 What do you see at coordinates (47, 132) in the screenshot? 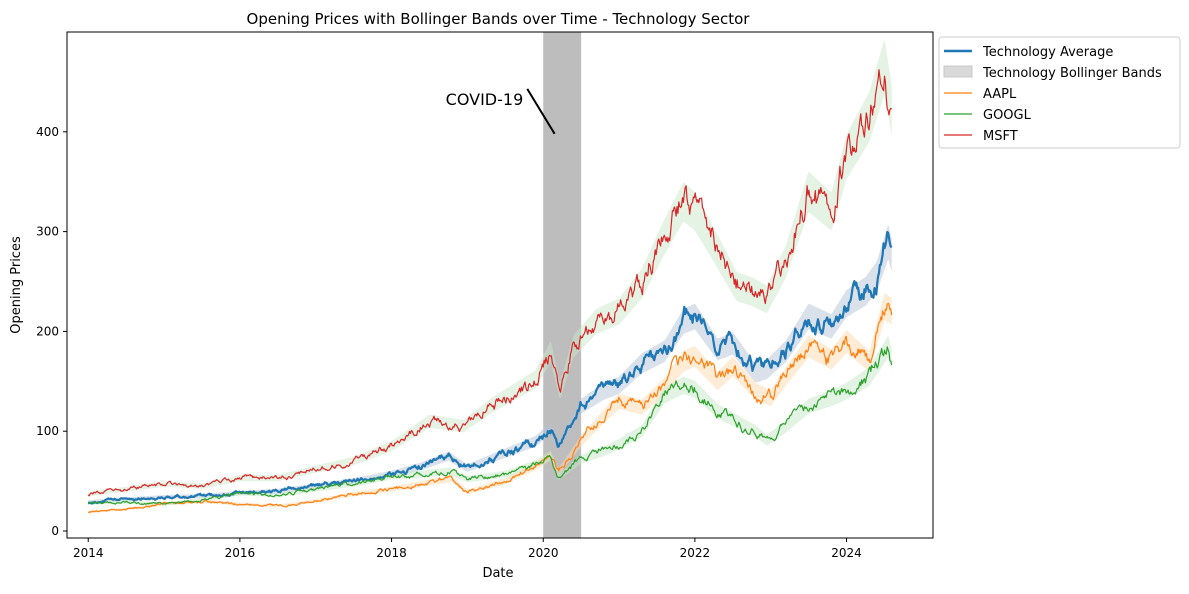
I see `y-tick-label: 400` at bounding box center [47, 132].